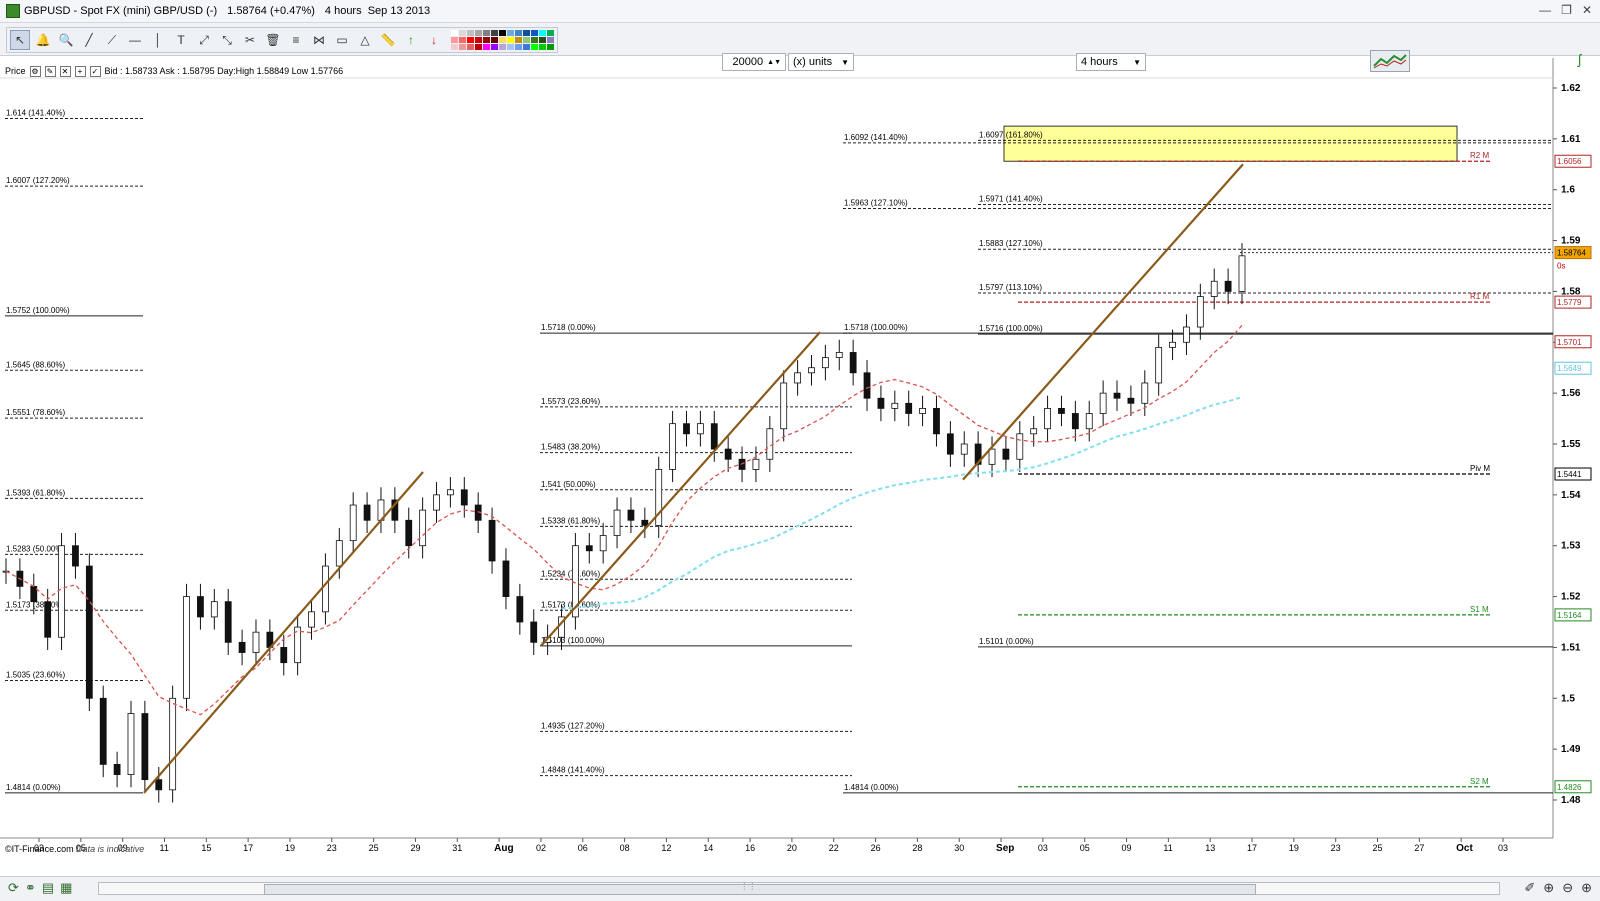 Image resolution: width=1600 pixels, height=901 pixels. Describe the element at coordinates (296, 40) in the screenshot. I see `fib-retrace-icon: ≡` at that location.